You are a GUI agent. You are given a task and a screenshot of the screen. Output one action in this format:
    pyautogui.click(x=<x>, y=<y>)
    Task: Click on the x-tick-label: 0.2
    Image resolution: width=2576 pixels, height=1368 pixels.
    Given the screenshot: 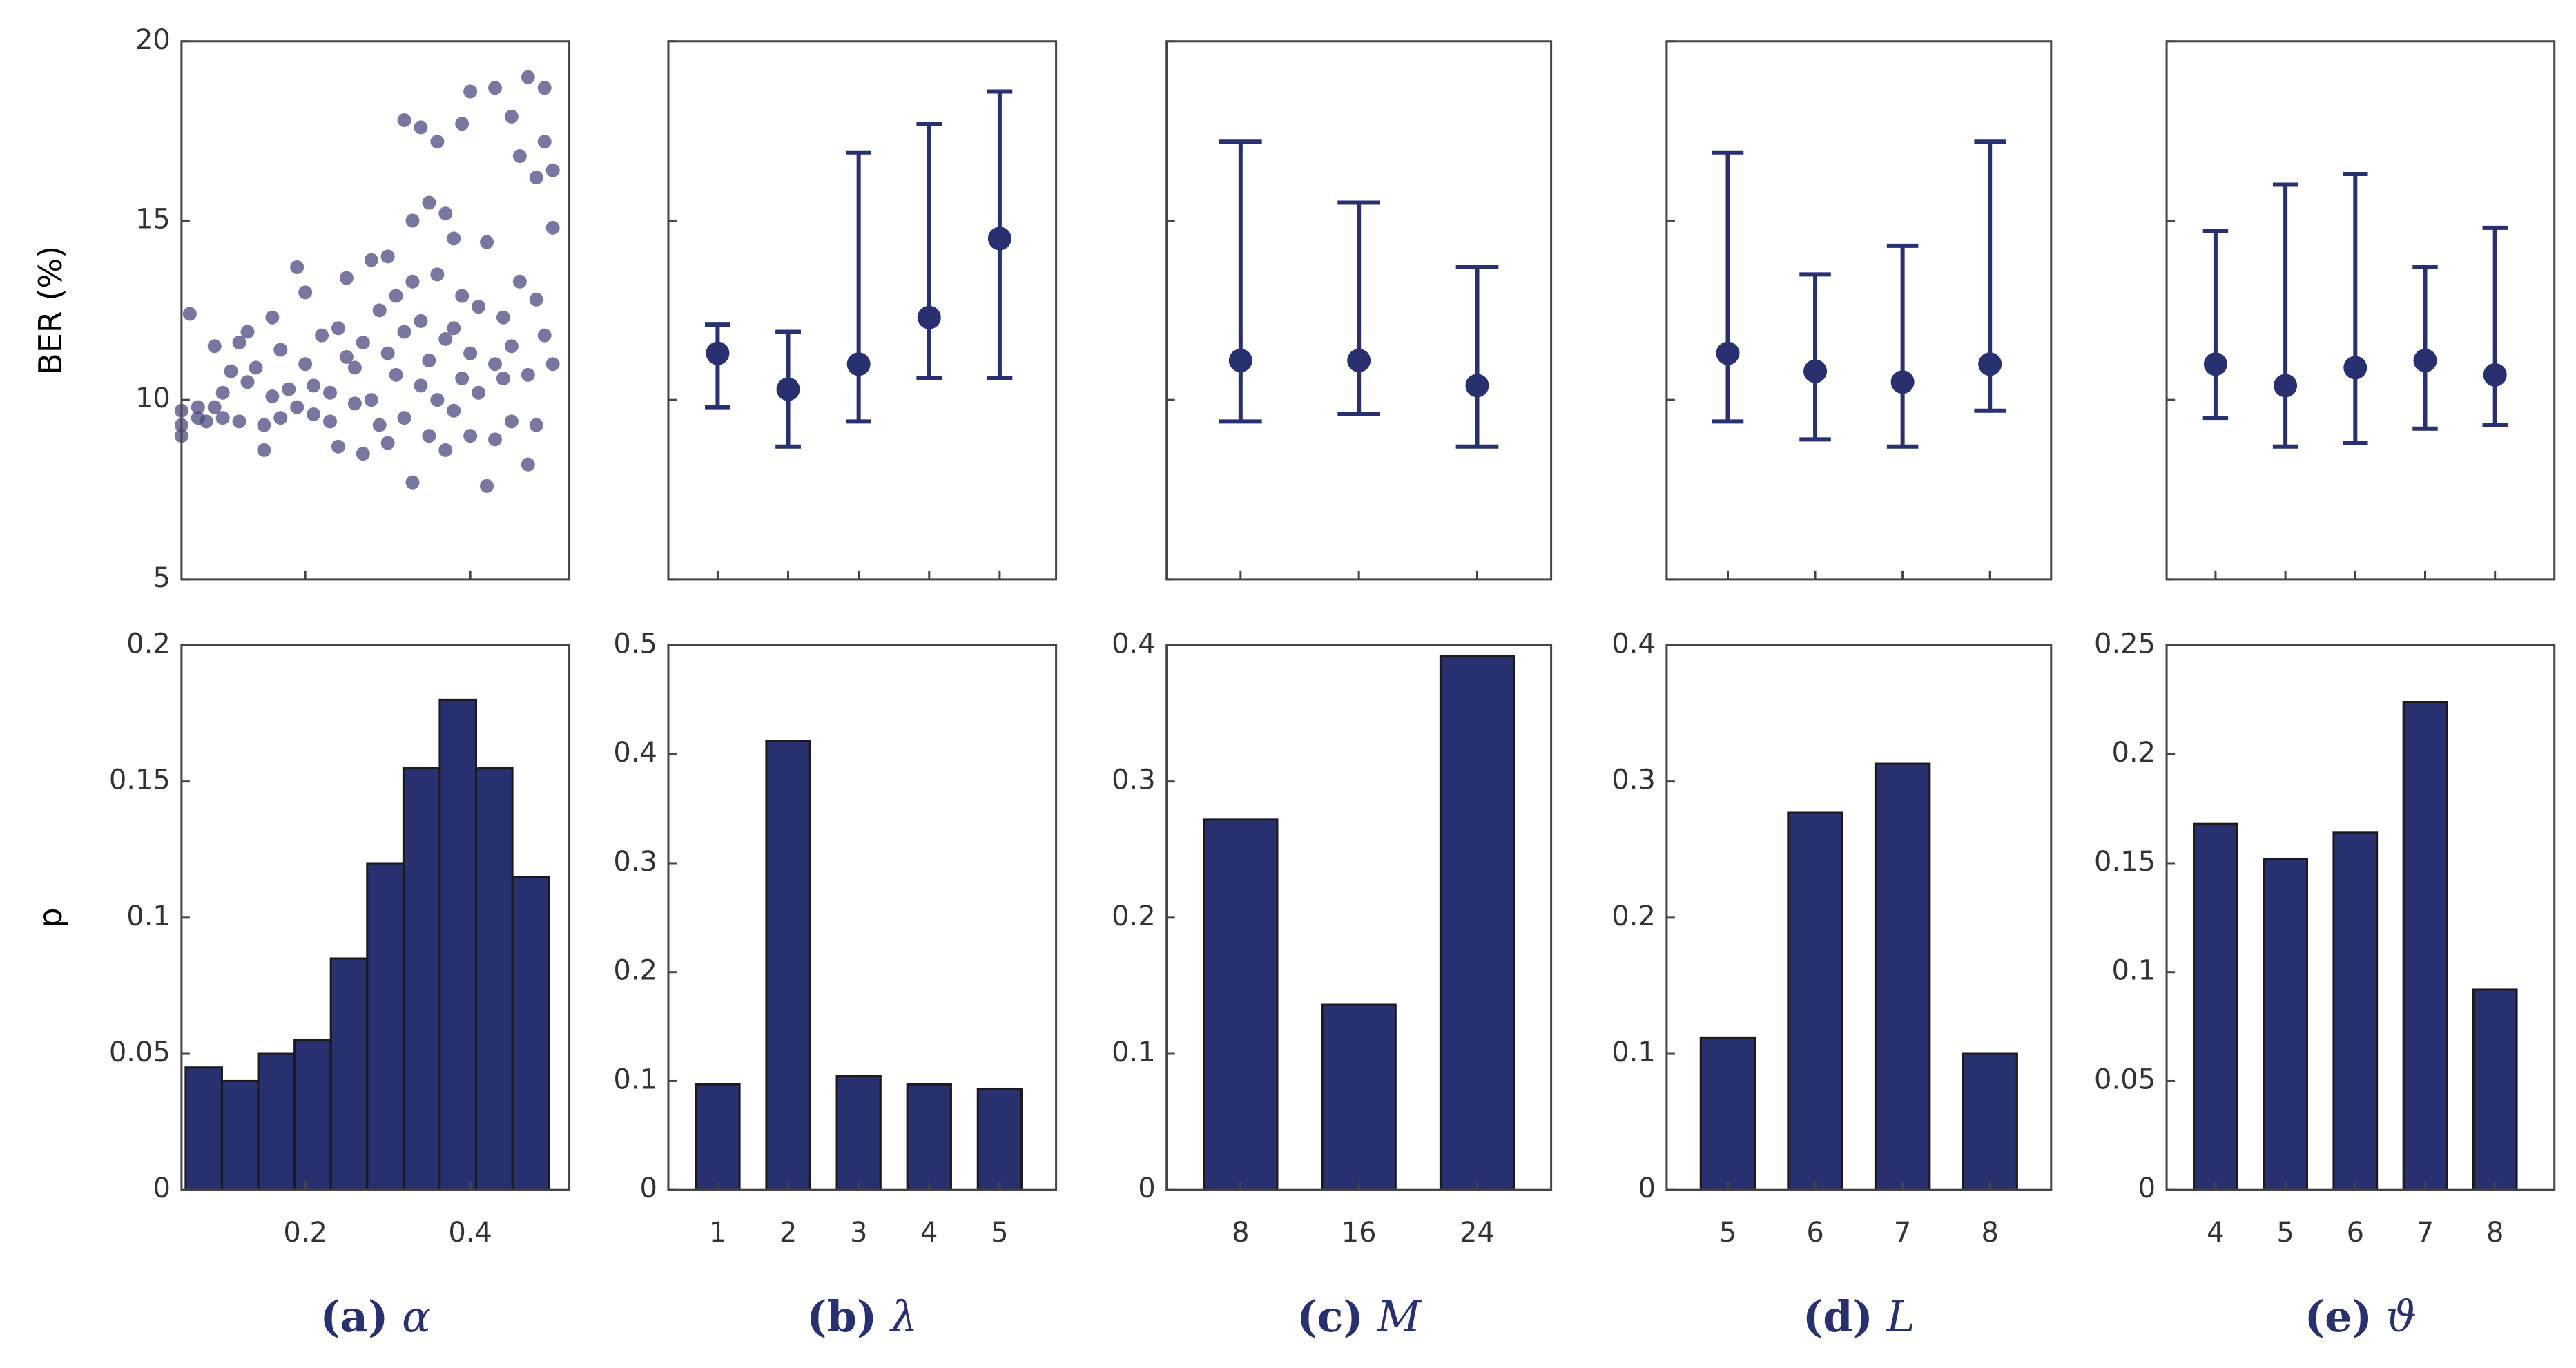 What is the action you would take?
    pyautogui.click(x=305, y=1233)
    